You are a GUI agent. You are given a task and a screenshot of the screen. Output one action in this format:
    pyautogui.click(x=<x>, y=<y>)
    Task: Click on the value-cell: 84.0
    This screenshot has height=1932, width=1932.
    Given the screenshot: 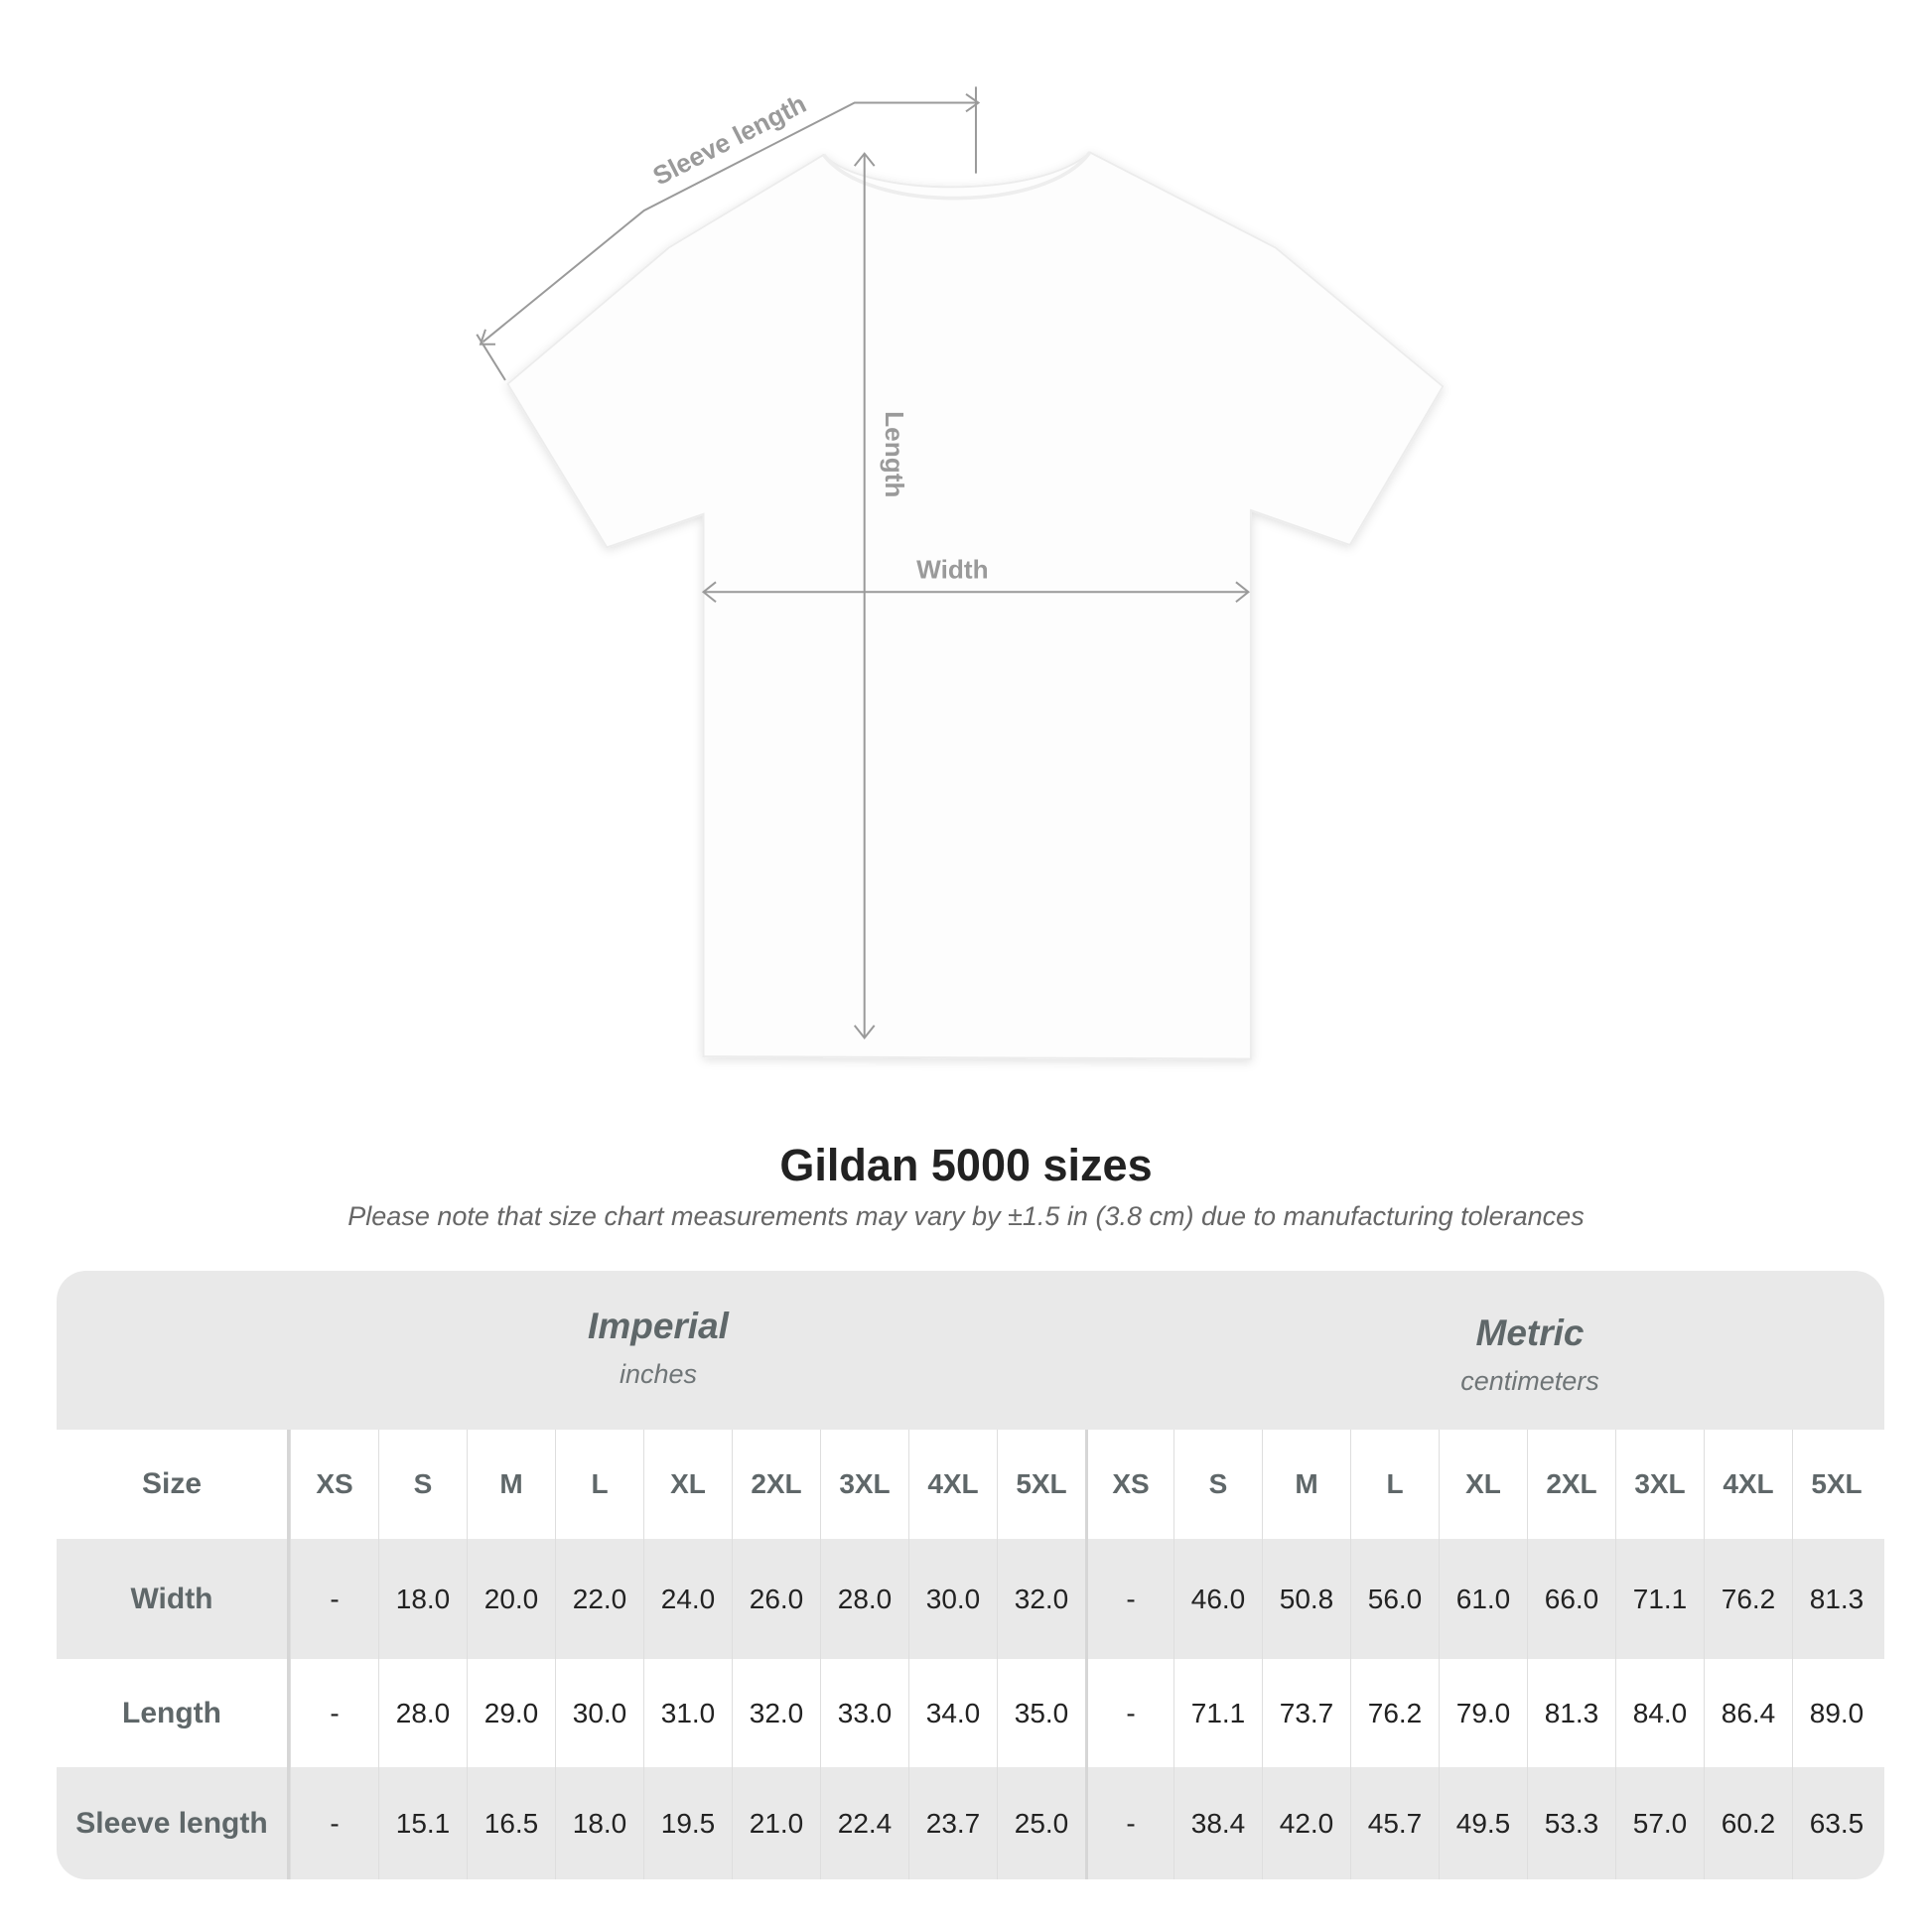 What is the action you would take?
    pyautogui.click(x=1660, y=1713)
    